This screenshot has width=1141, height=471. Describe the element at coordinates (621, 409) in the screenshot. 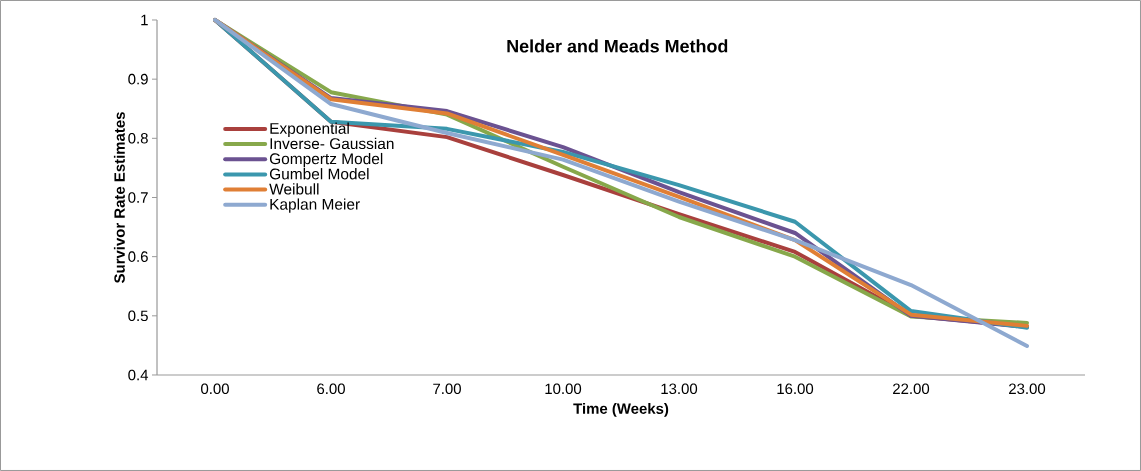

I see `x-axis-title: Time (Weeks)` at that location.